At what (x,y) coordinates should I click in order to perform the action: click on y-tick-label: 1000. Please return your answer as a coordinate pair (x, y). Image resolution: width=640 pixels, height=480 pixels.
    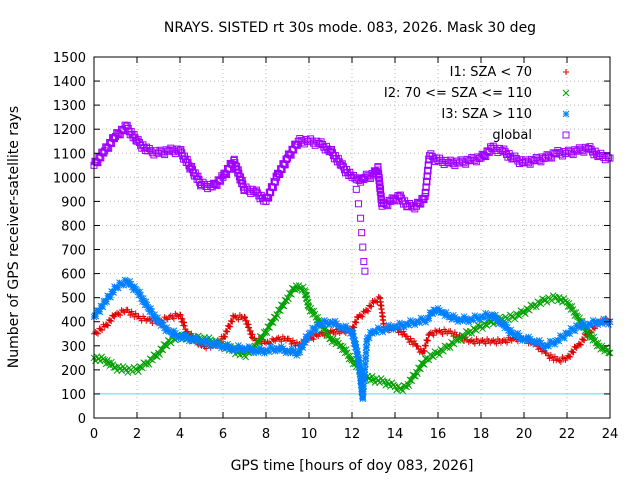
    Looking at the image, I should click on (69, 178).